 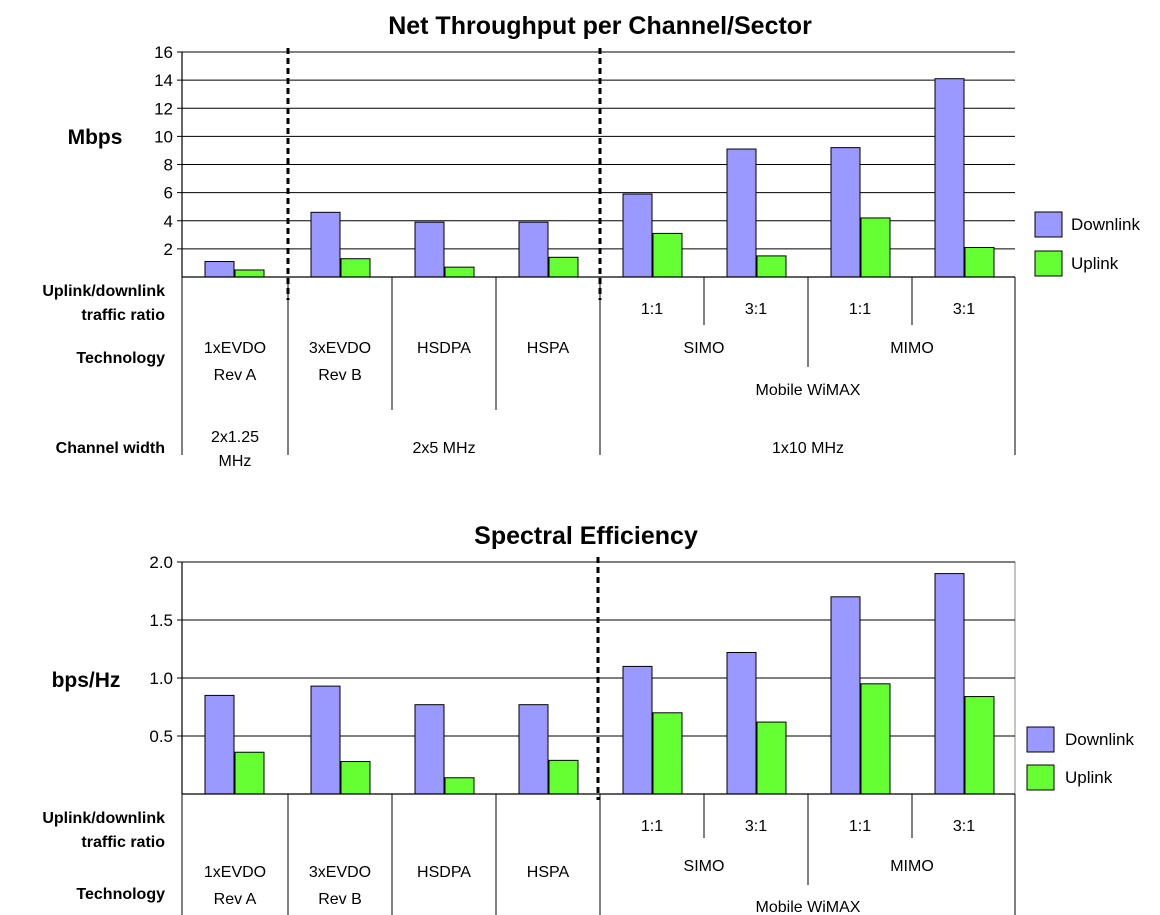 What do you see at coordinates (110, 448) in the screenshot?
I see `row-label-channel-width: Channel width` at bounding box center [110, 448].